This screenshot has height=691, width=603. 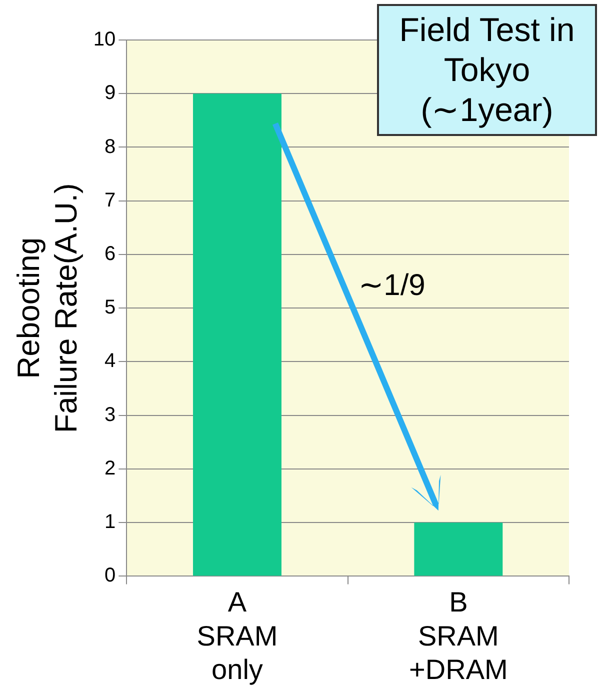 What do you see at coordinates (110, 522) in the screenshot?
I see `y-tick-label: 1` at bounding box center [110, 522].